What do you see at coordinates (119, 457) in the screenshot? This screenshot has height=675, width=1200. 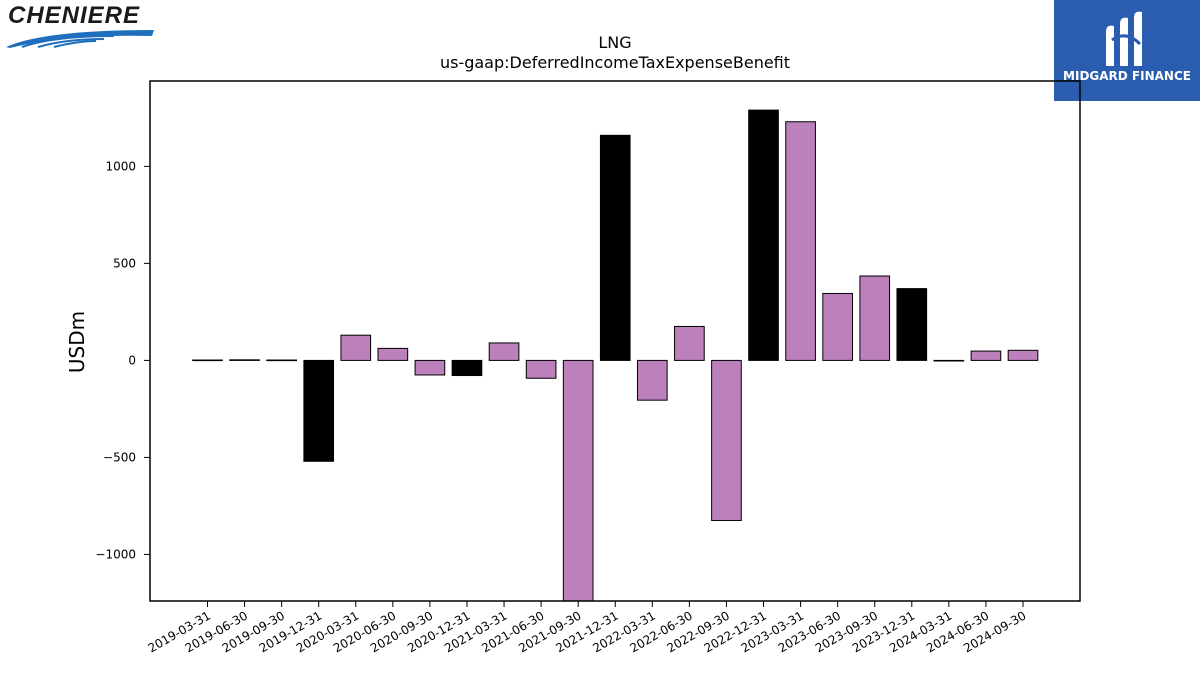 I see `y-tick-label: −500` at bounding box center [119, 457].